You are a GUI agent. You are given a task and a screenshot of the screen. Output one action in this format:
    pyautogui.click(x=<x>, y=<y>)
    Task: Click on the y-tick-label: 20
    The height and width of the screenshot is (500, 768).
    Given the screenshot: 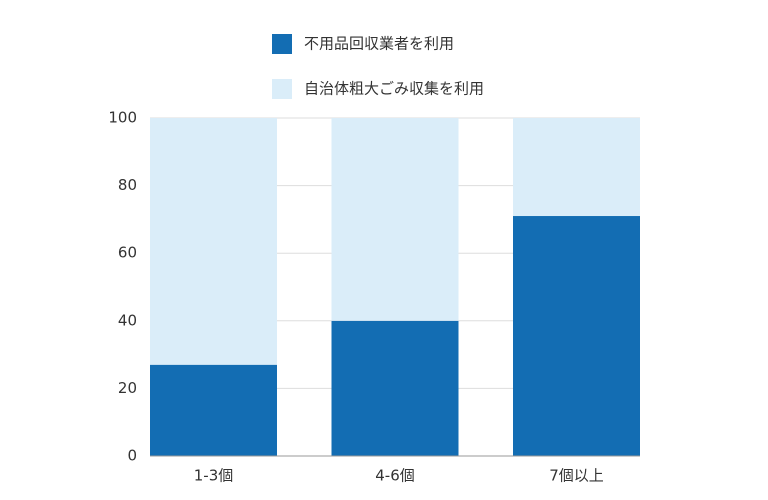 What is the action you would take?
    pyautogui.click(x=127, y=388)
    